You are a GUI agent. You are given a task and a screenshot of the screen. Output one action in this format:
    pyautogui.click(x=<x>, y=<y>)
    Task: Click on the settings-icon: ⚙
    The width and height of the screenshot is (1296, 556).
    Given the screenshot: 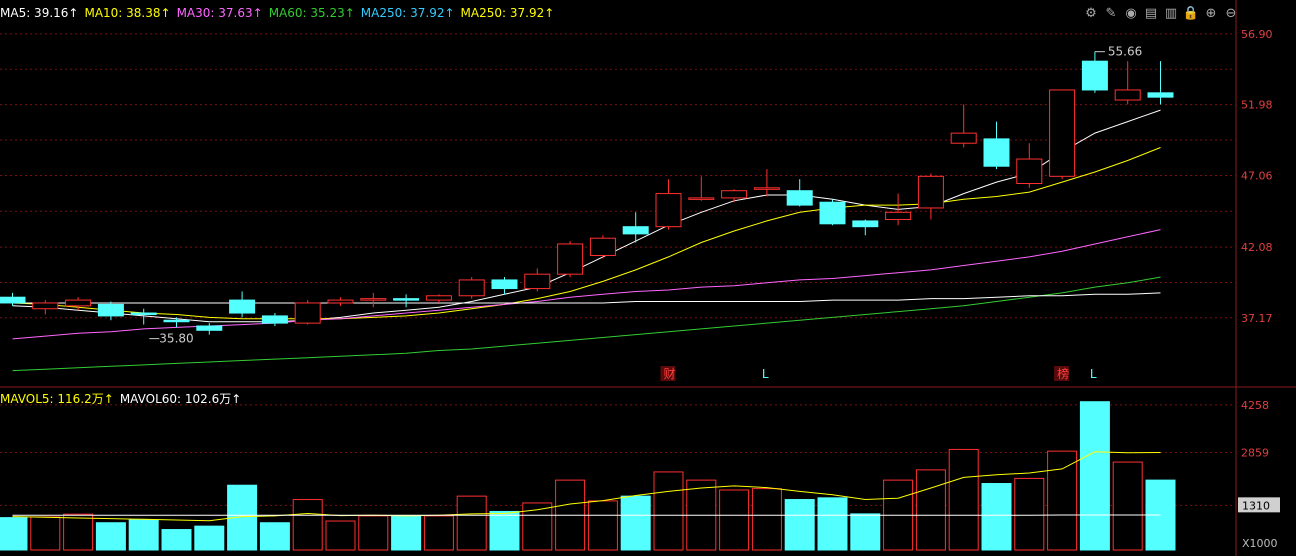 What is the action you would take?
    pyautogui.click(x=1091, y=13)
    